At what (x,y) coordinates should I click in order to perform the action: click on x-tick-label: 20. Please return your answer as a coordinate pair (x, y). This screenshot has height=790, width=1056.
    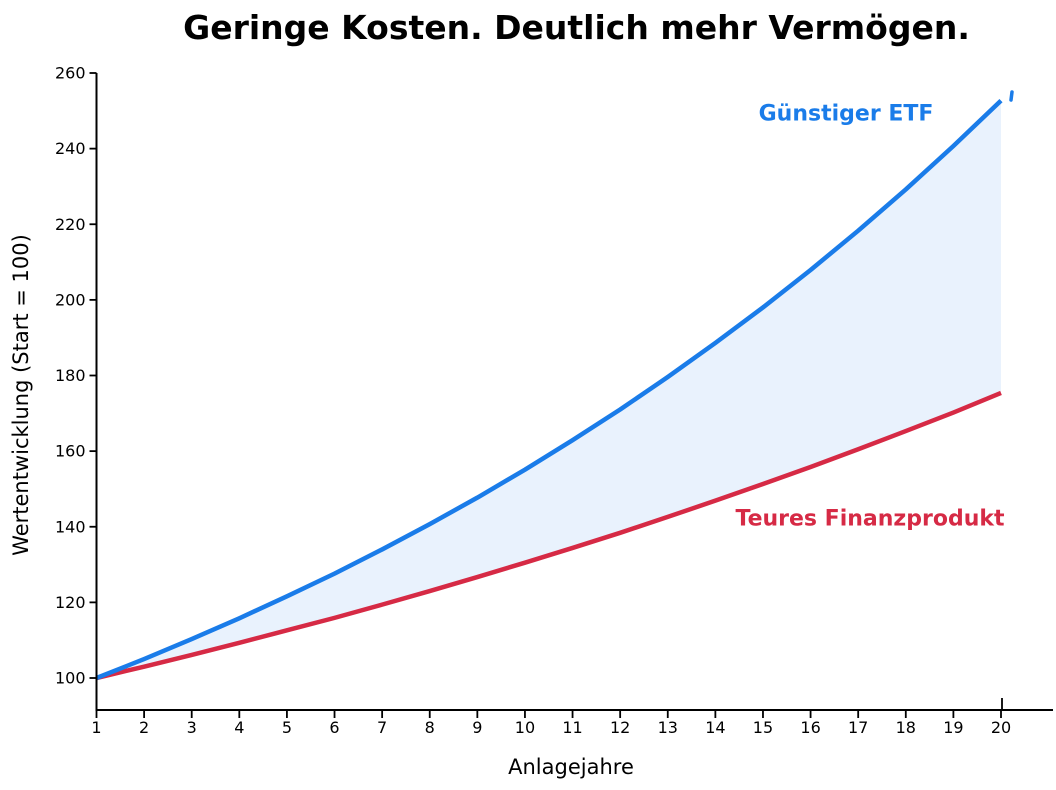
    Looking at the image, I should click on (1001, 727).